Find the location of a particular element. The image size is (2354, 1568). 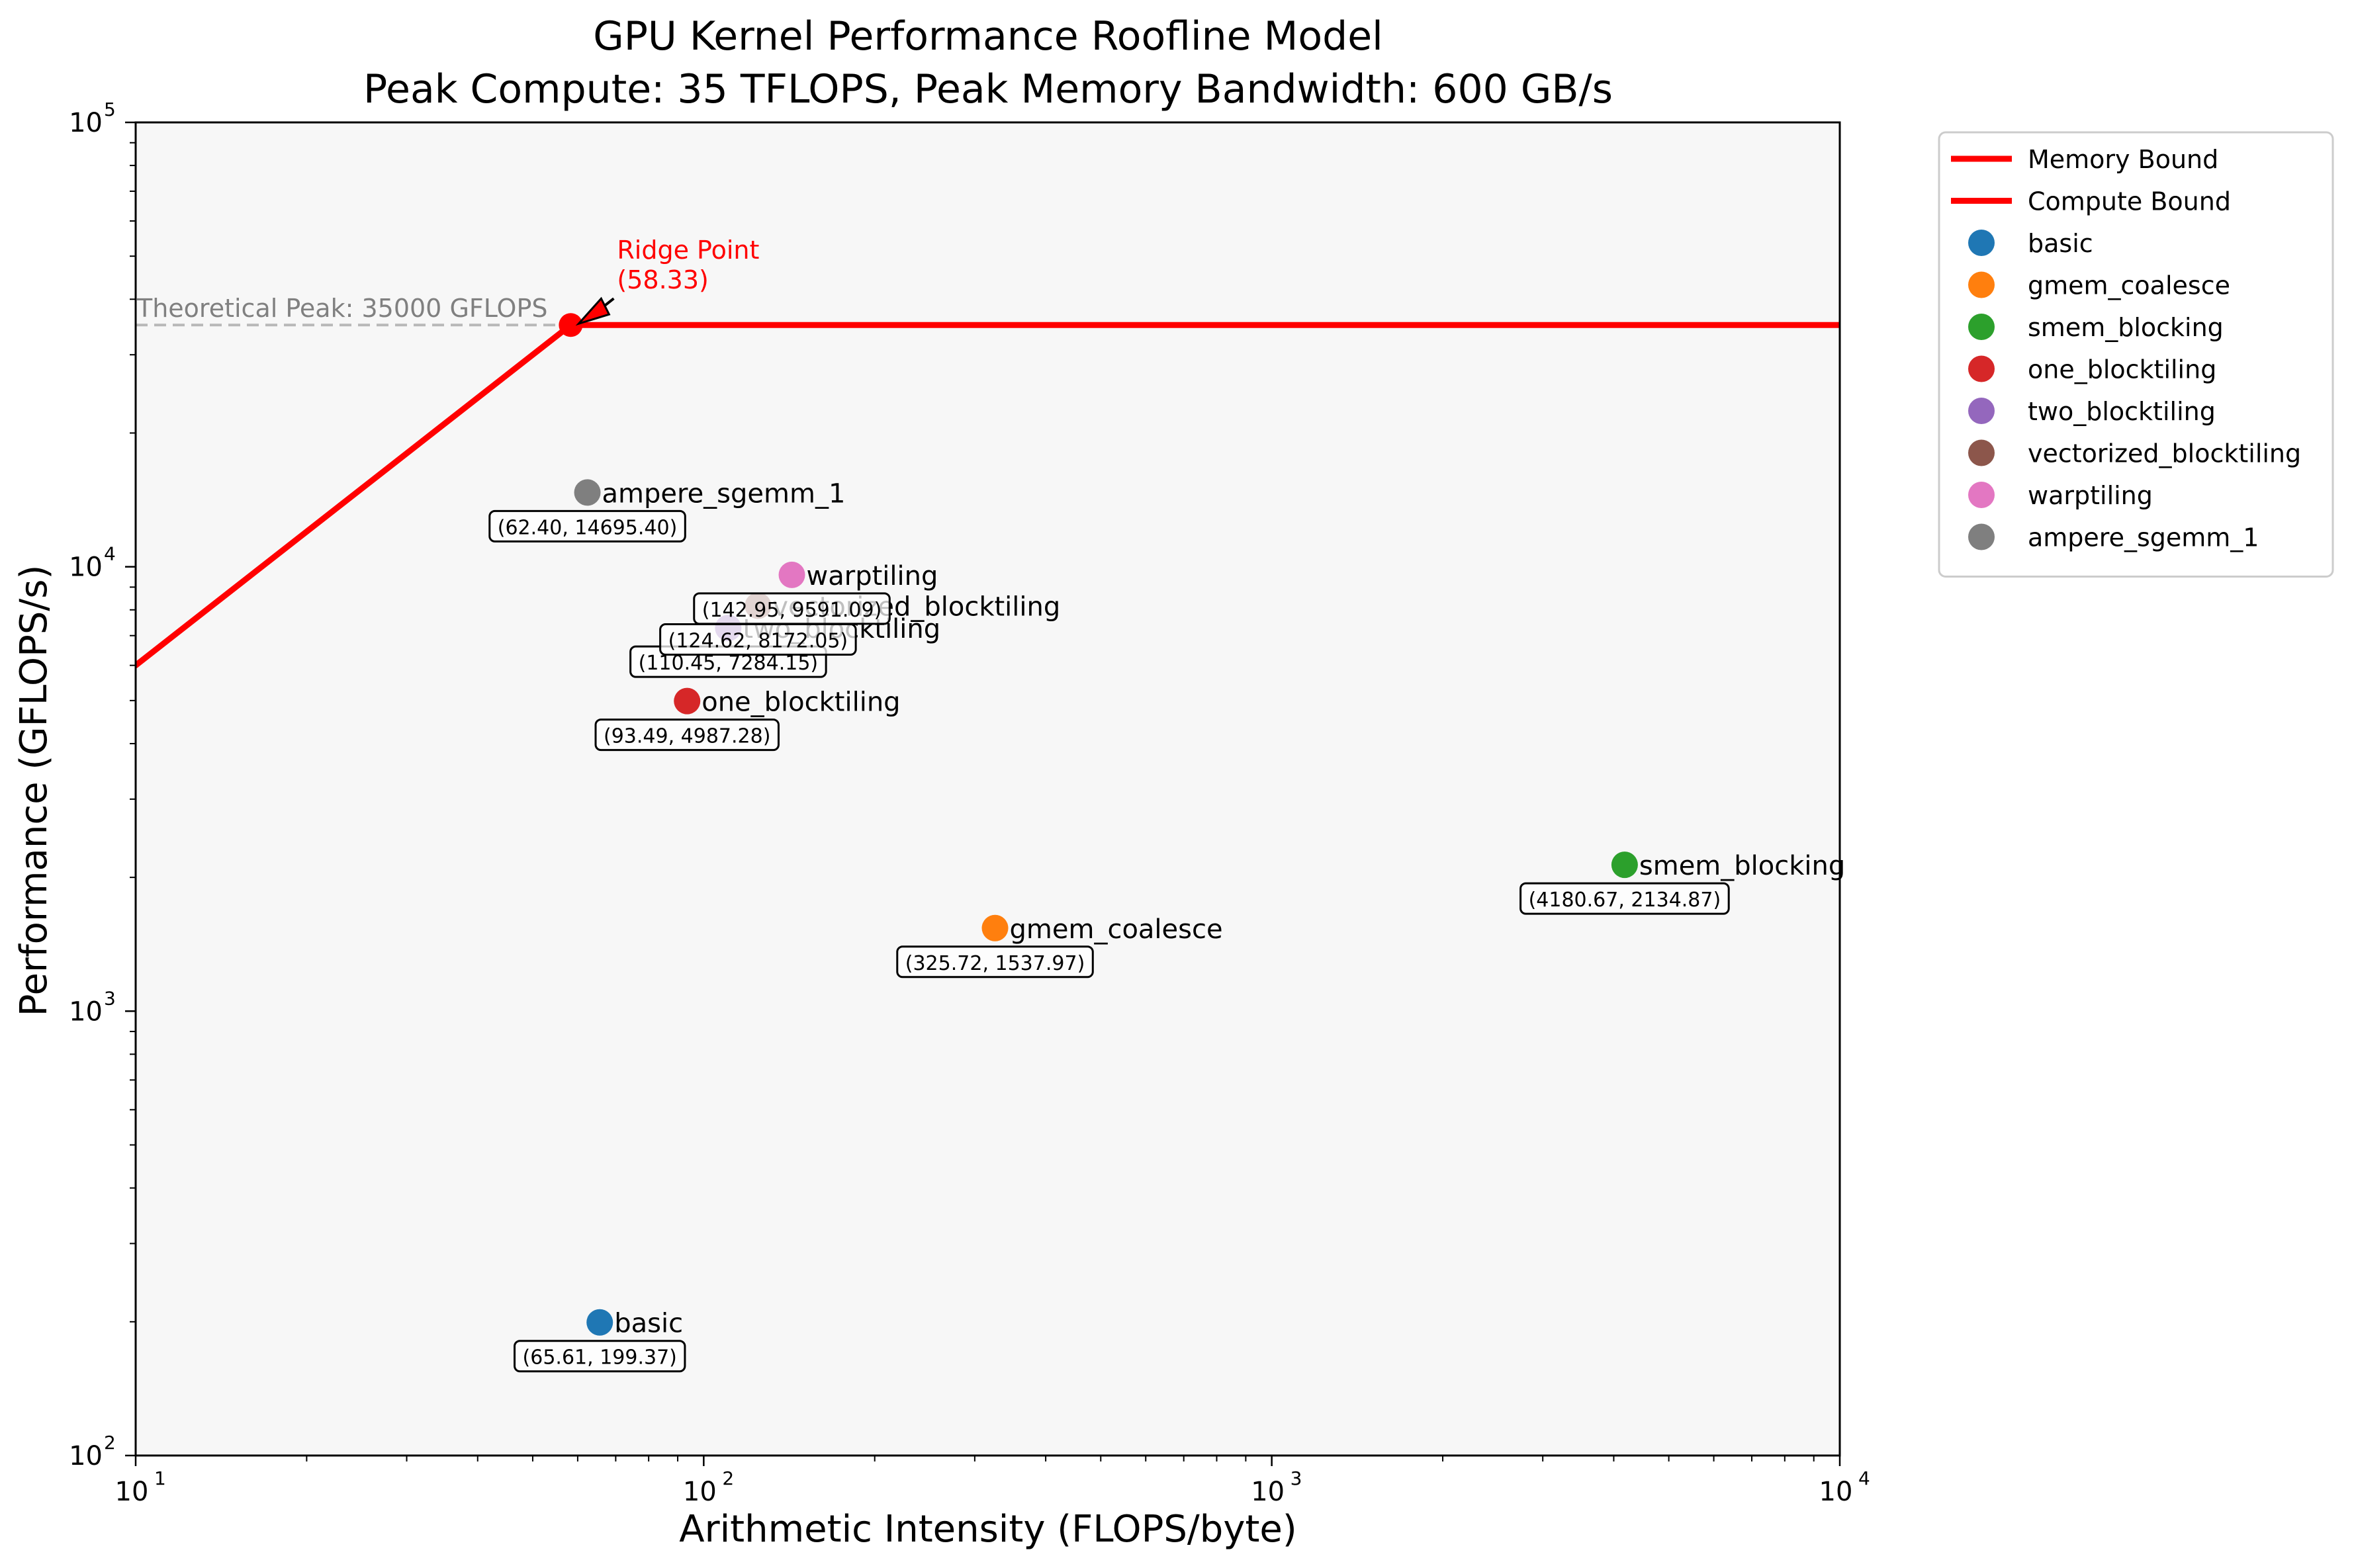

annotation-box-gmem_coalesce is located at coordinates (995, 962).